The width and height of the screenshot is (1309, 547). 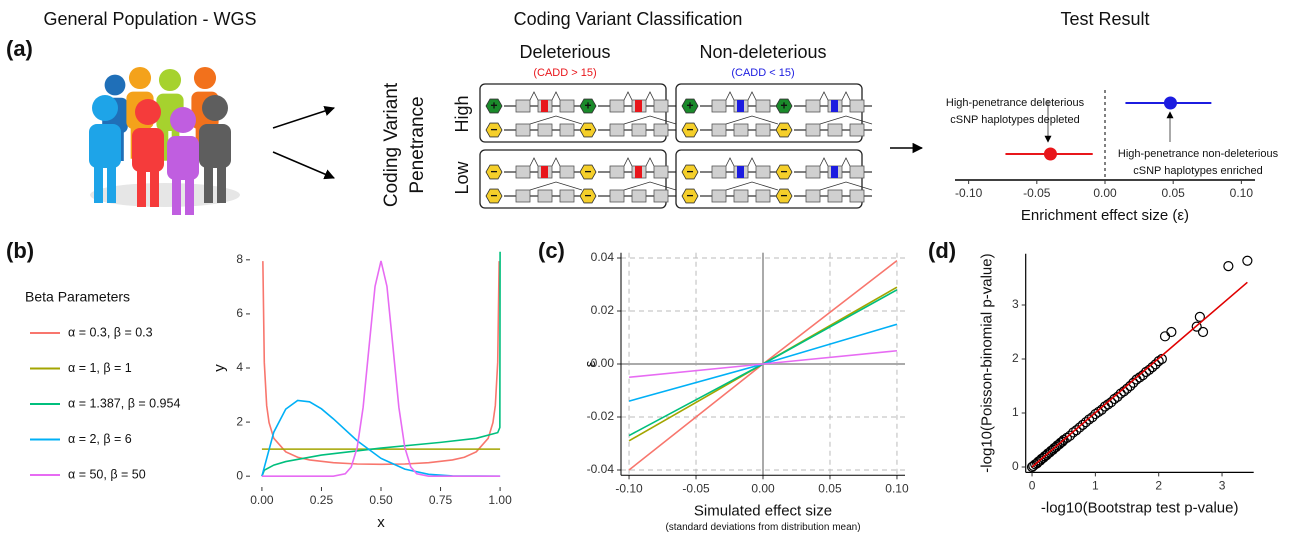 I want to click on panel-label: (d), so click(x=942, y=250).